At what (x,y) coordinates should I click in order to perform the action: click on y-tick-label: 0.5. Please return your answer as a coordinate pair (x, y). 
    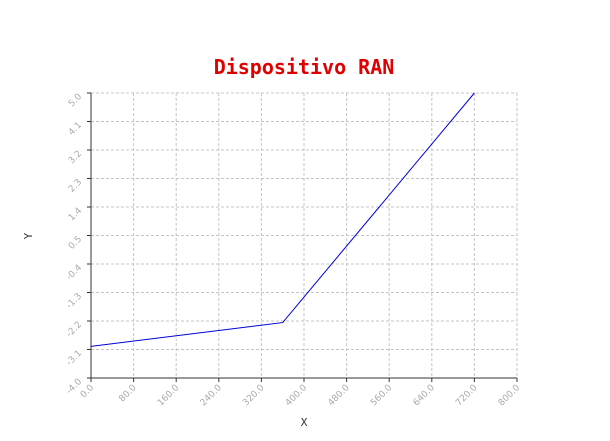
    Looking at the image, I should click on (75, 243).